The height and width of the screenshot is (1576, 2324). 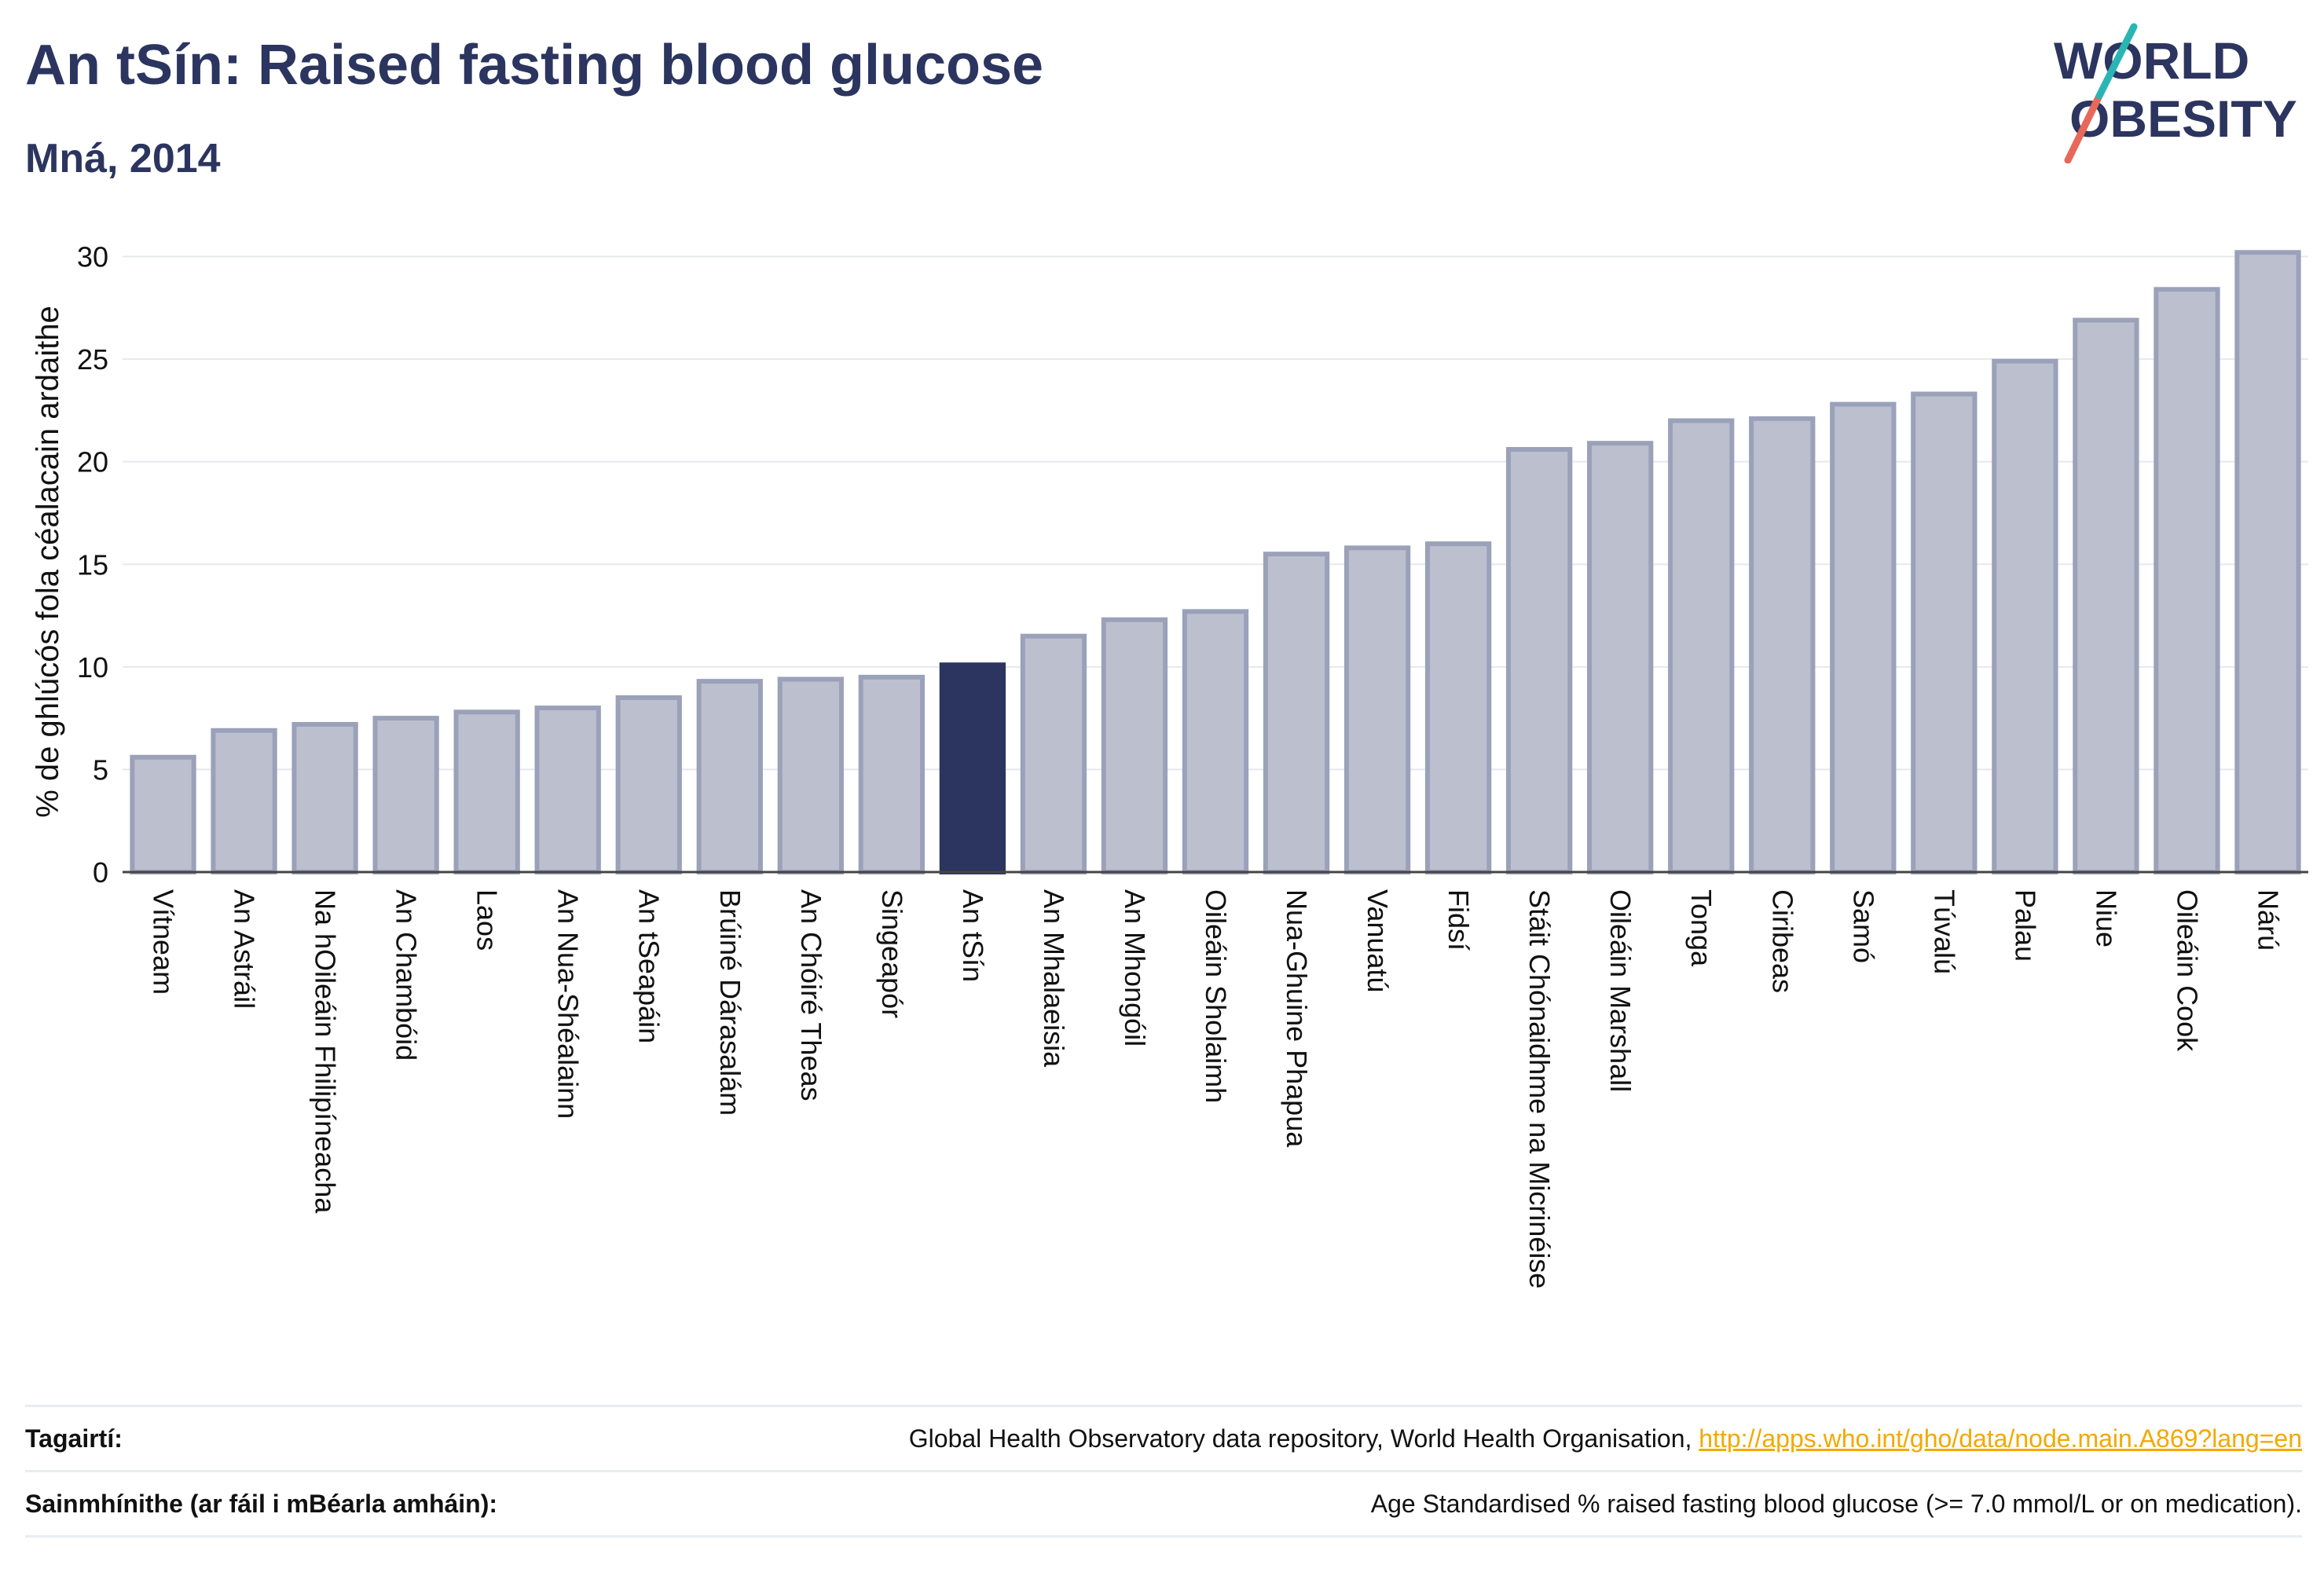 I want to click on logo-slash-coral, so click(x=2083, y=127).